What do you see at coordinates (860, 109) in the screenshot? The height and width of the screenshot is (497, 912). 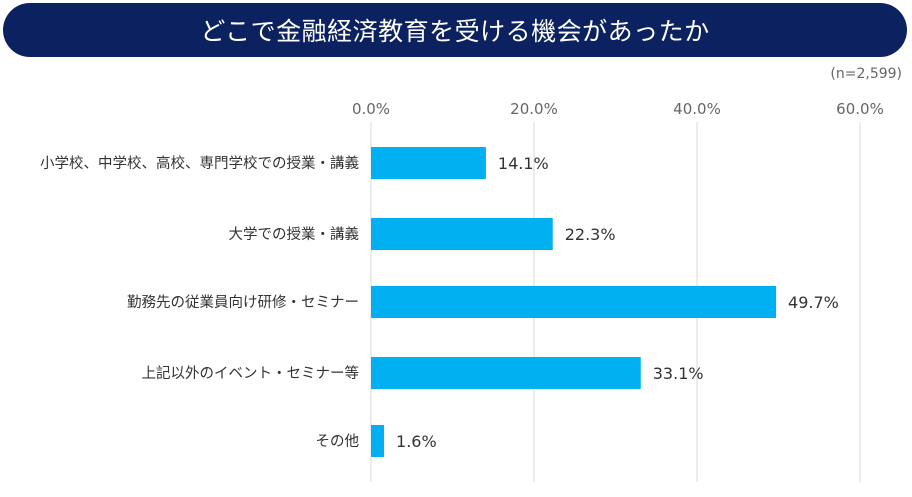 I see `tick-label: 60.0%` at bounding box center [860, 109].